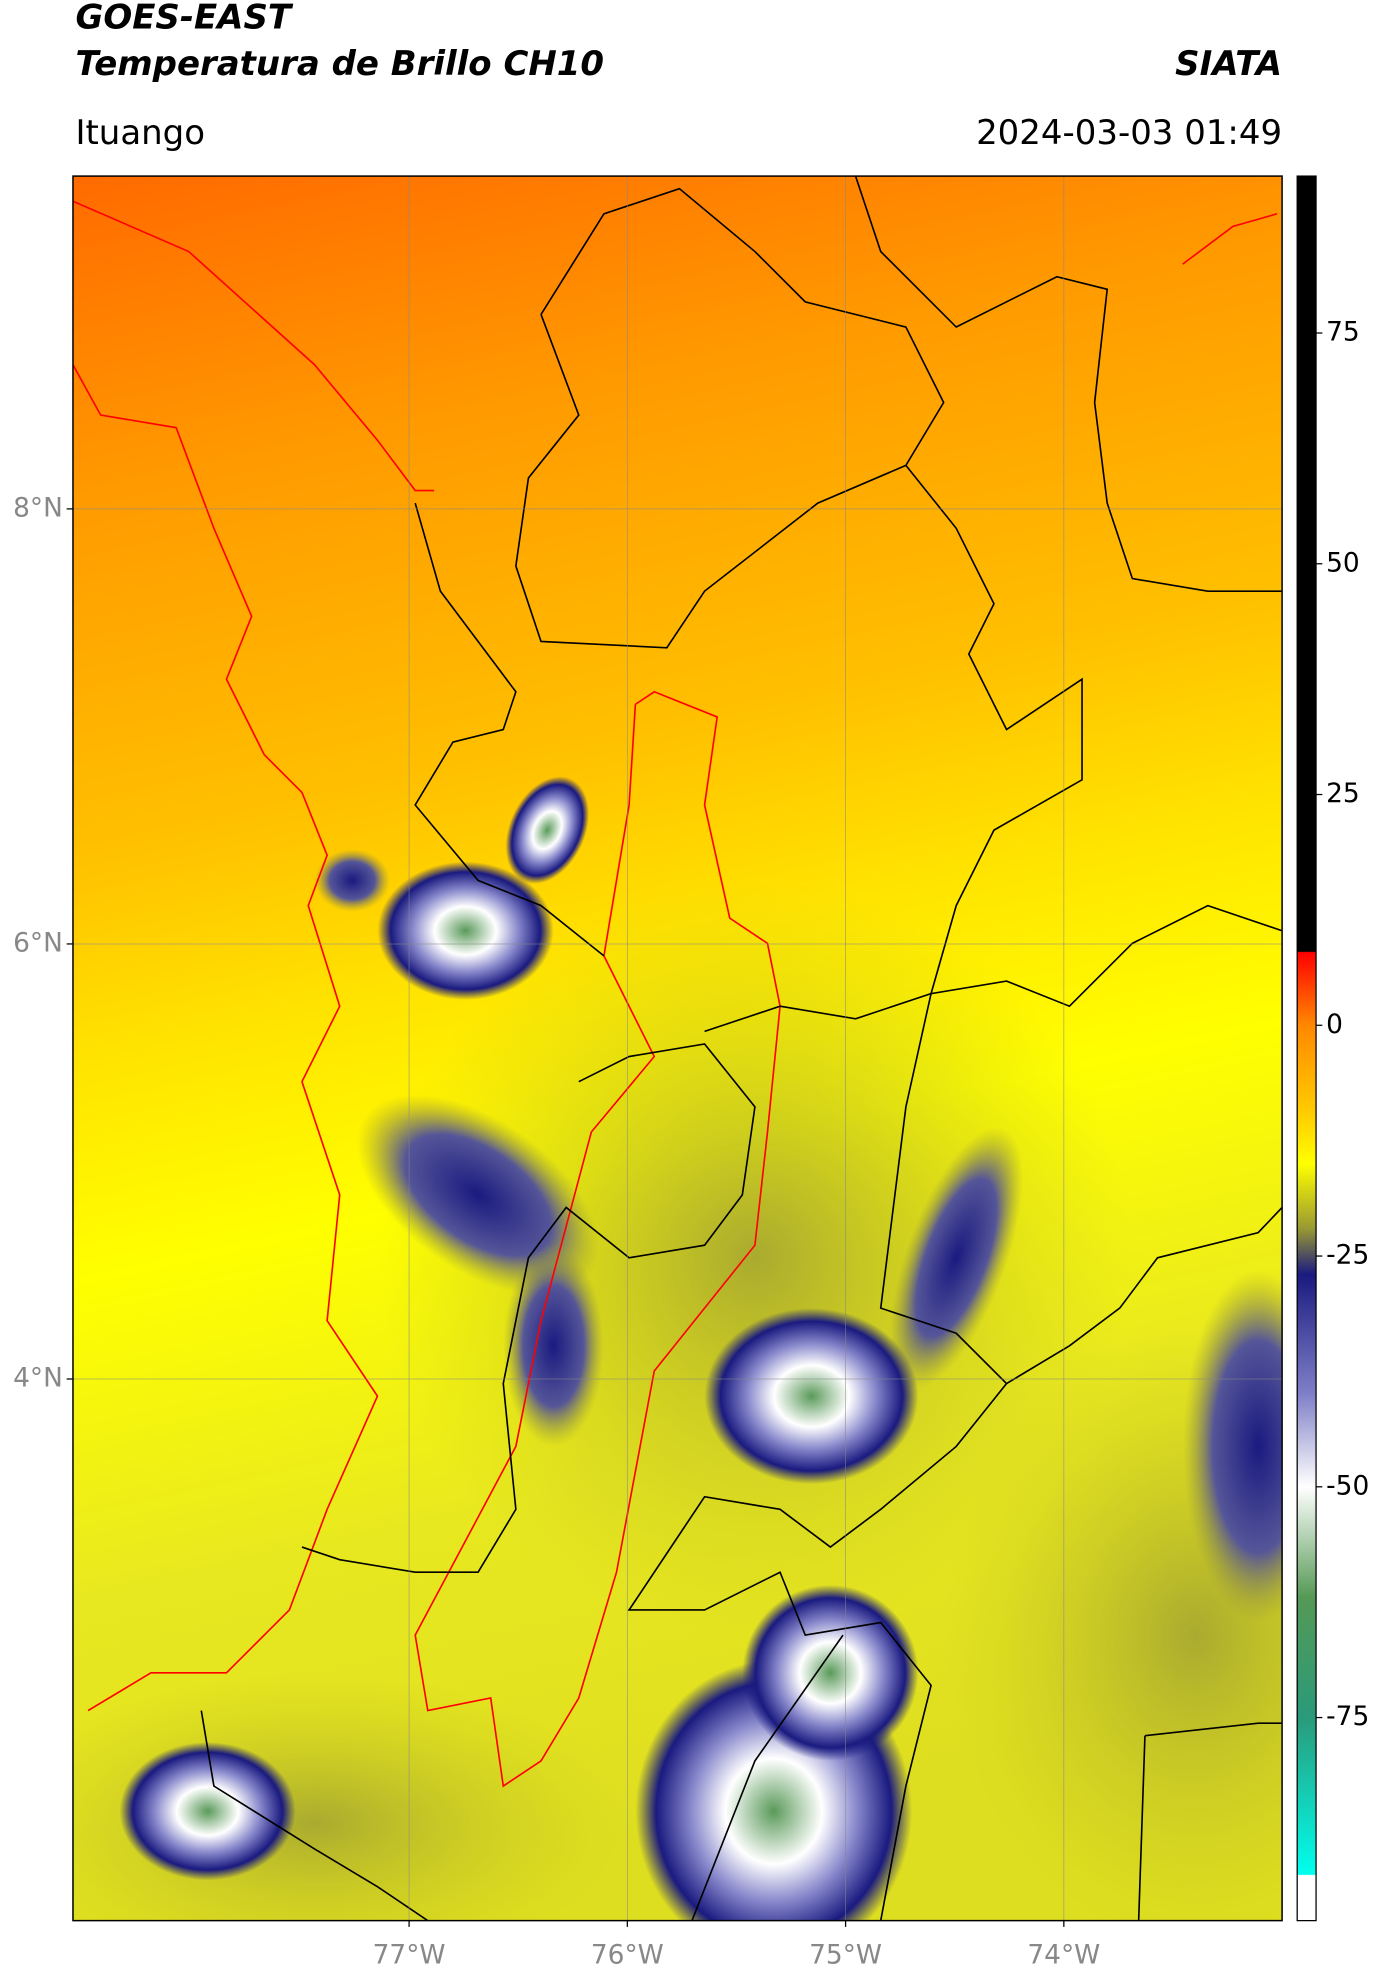 The height and width of the screenshot is (1985, 1384). I want to click on colorbar-tick-label: -75, so click(1347, 1716).